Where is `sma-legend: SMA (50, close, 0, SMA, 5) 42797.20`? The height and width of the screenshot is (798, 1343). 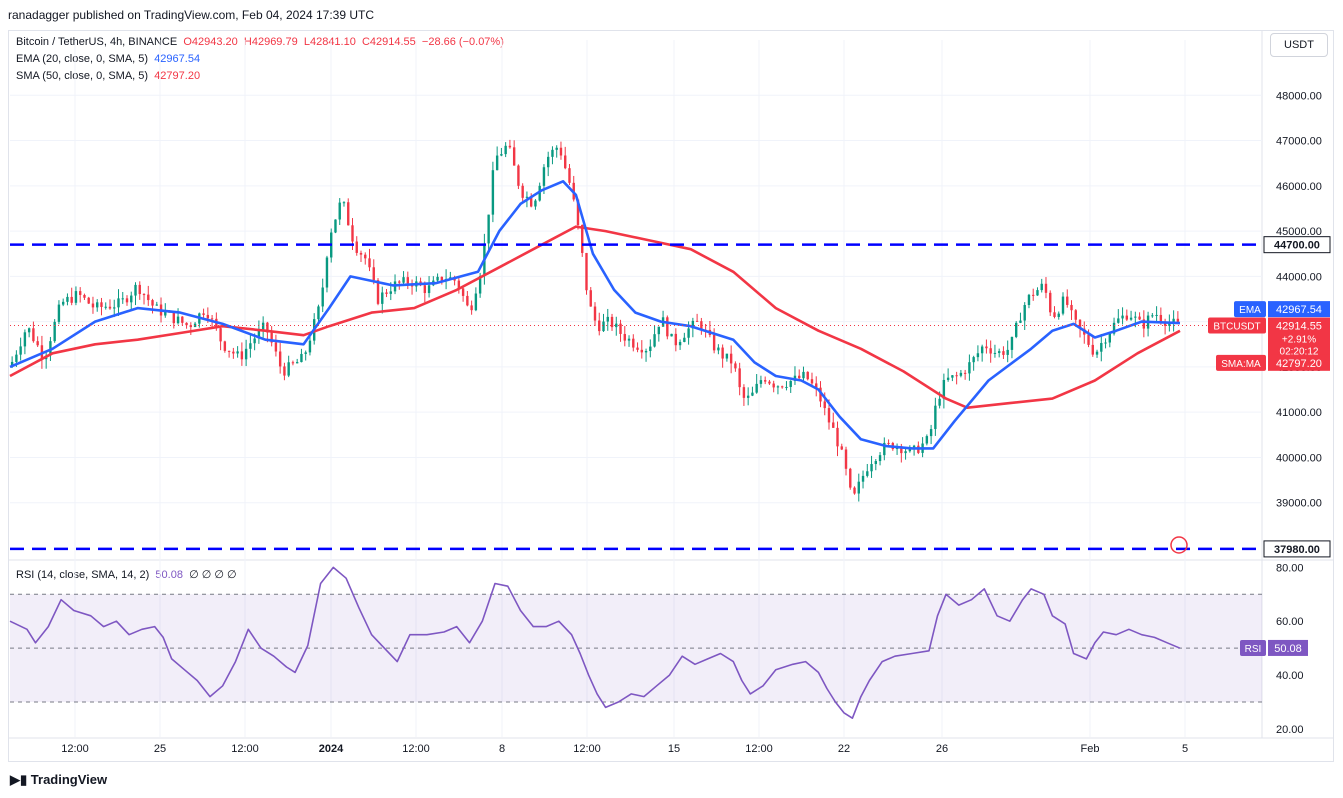 sma-legend: SMA (50, close, 0, SMA, 5) 42797.20 is located at coordinates (108, 76).